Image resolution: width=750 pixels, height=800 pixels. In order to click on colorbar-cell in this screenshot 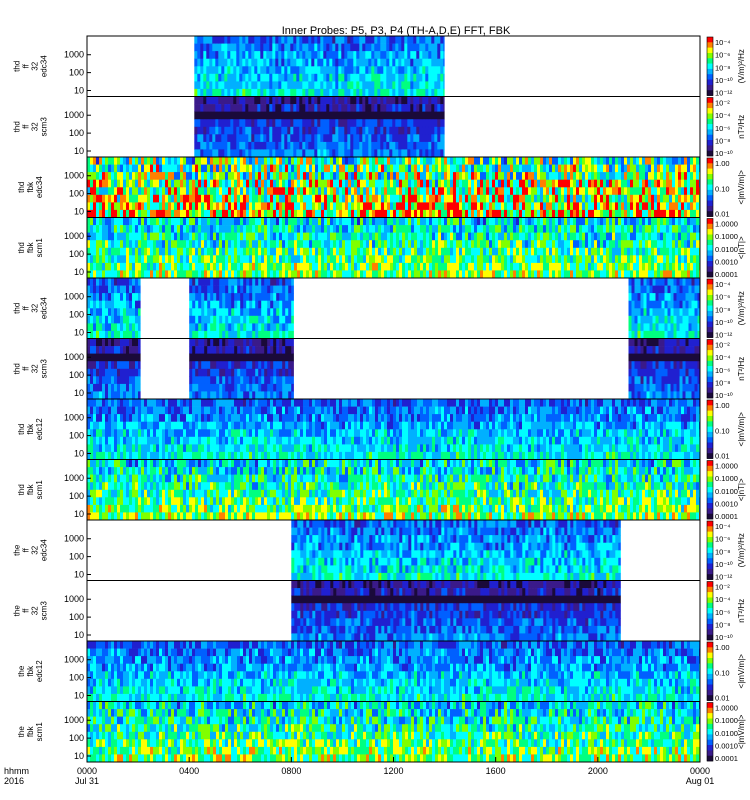, I will do `click(710, 76)`.